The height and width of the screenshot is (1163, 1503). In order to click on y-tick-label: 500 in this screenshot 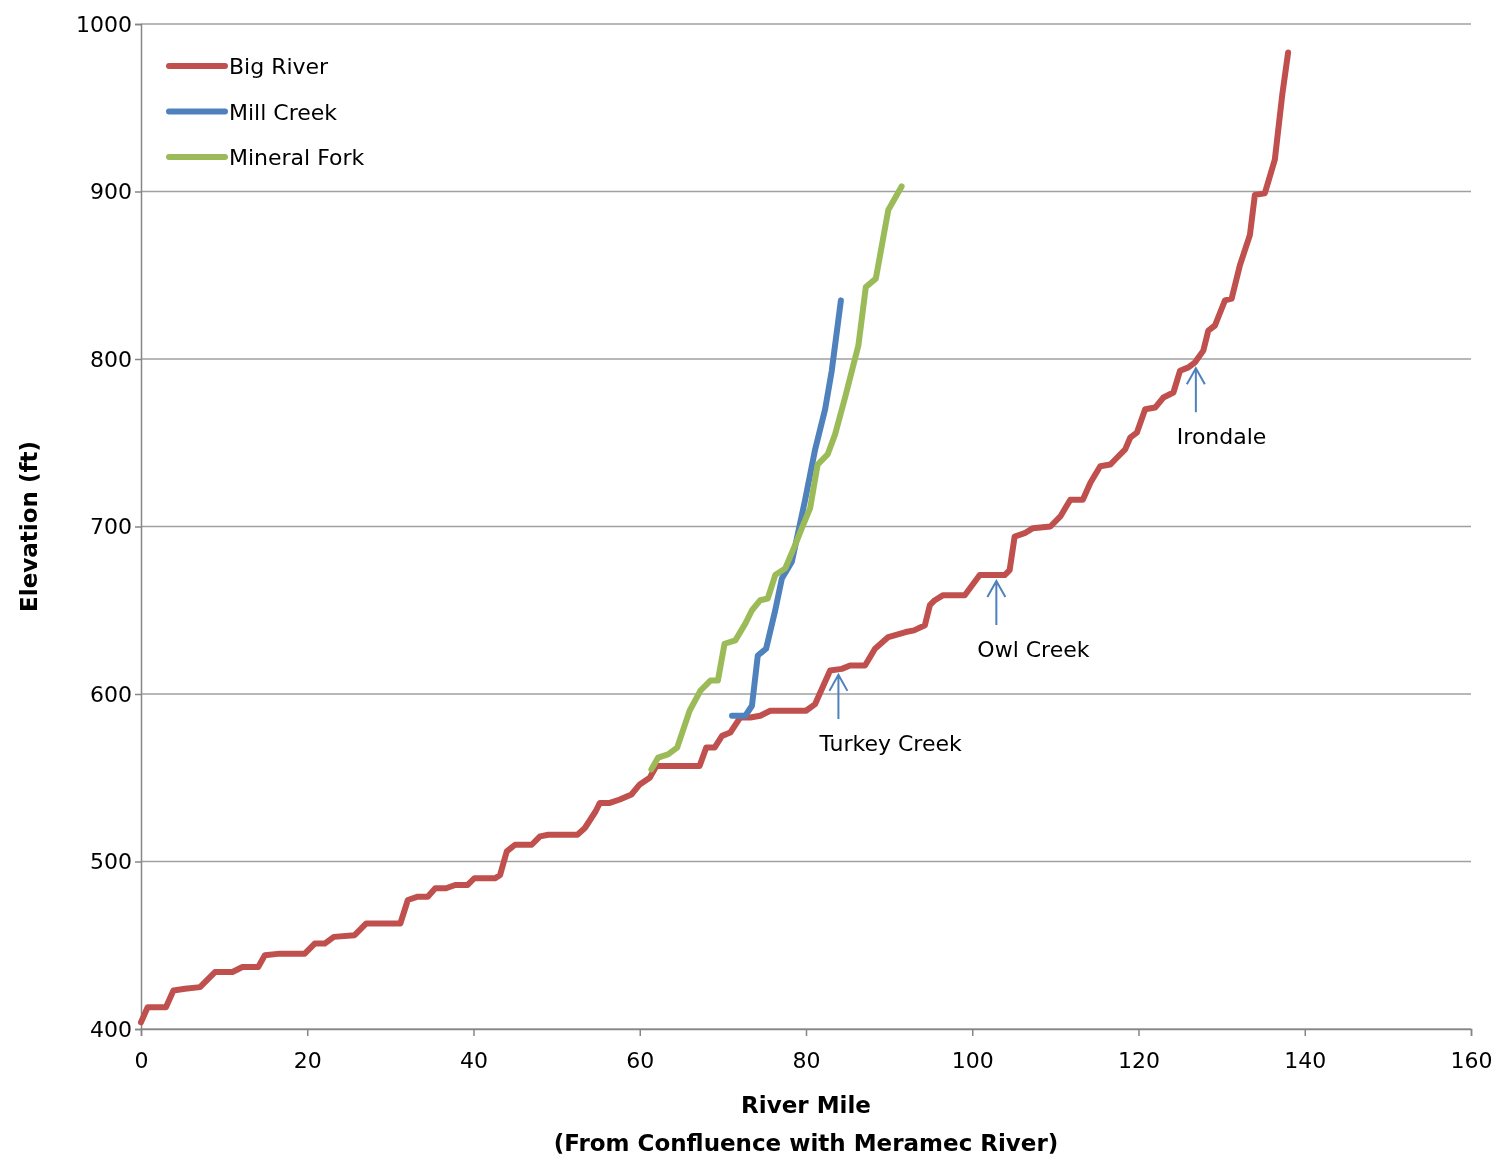, I will do `click(111, 862)`.